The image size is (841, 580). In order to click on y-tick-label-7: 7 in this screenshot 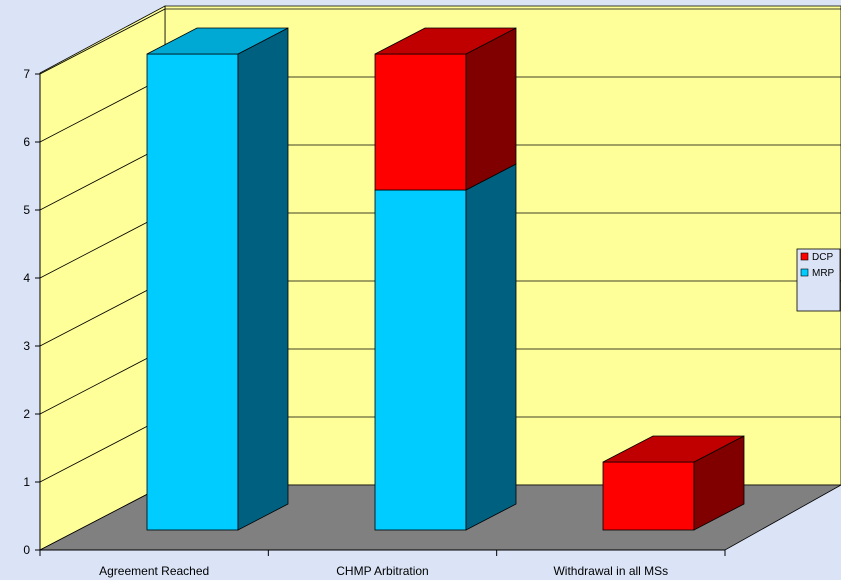, I will do `click(26, 74)`.